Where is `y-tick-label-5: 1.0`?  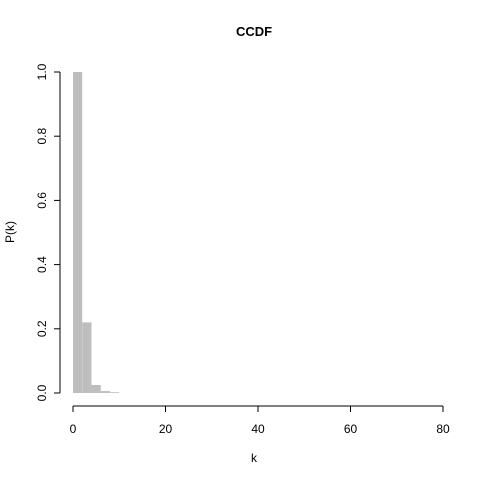
y-tick-label-5: 1.0 is located at coordinates (42, 71).